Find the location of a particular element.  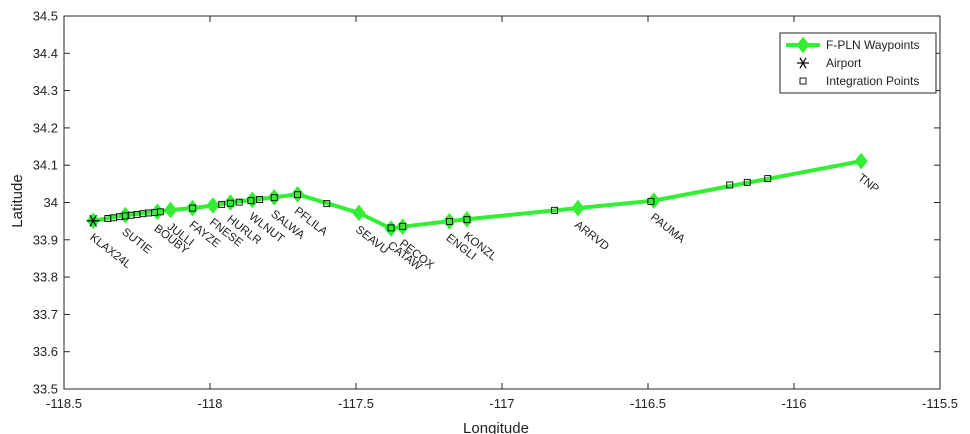

legend-entry-label: F-PLN Waypoints is located at coordinates (873, 45).